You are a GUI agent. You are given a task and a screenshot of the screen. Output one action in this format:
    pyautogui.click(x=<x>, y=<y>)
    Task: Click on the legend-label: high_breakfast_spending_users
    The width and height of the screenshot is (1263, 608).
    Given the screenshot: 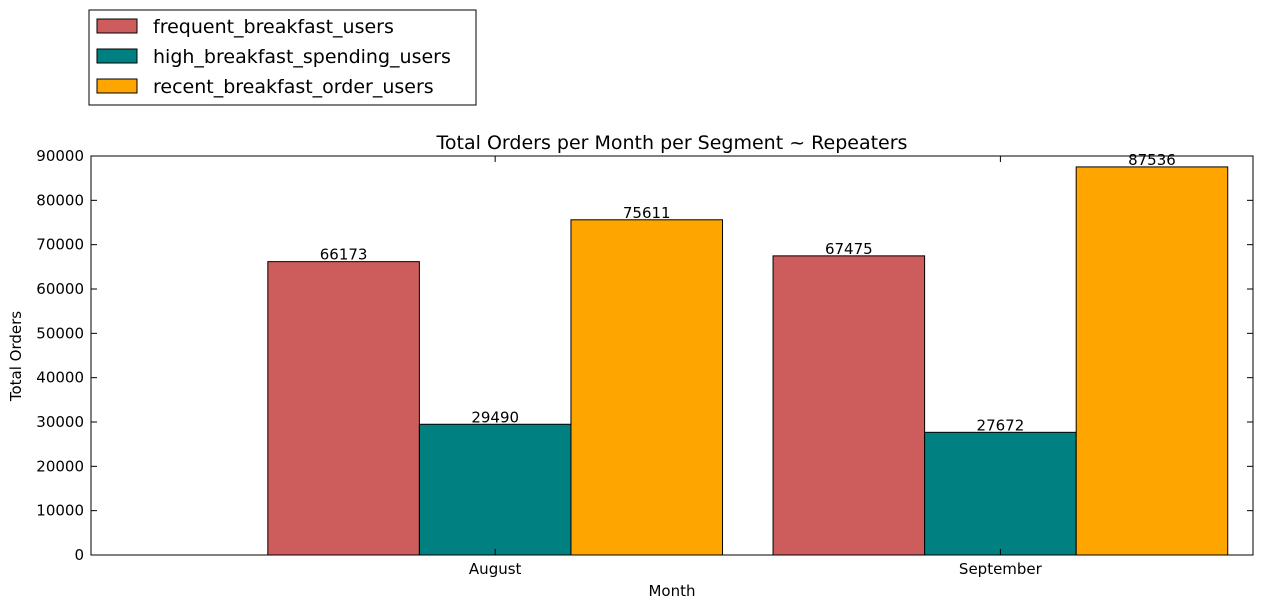 What is the action you would take?
    pyautogui.click(x=302, y=57)
    